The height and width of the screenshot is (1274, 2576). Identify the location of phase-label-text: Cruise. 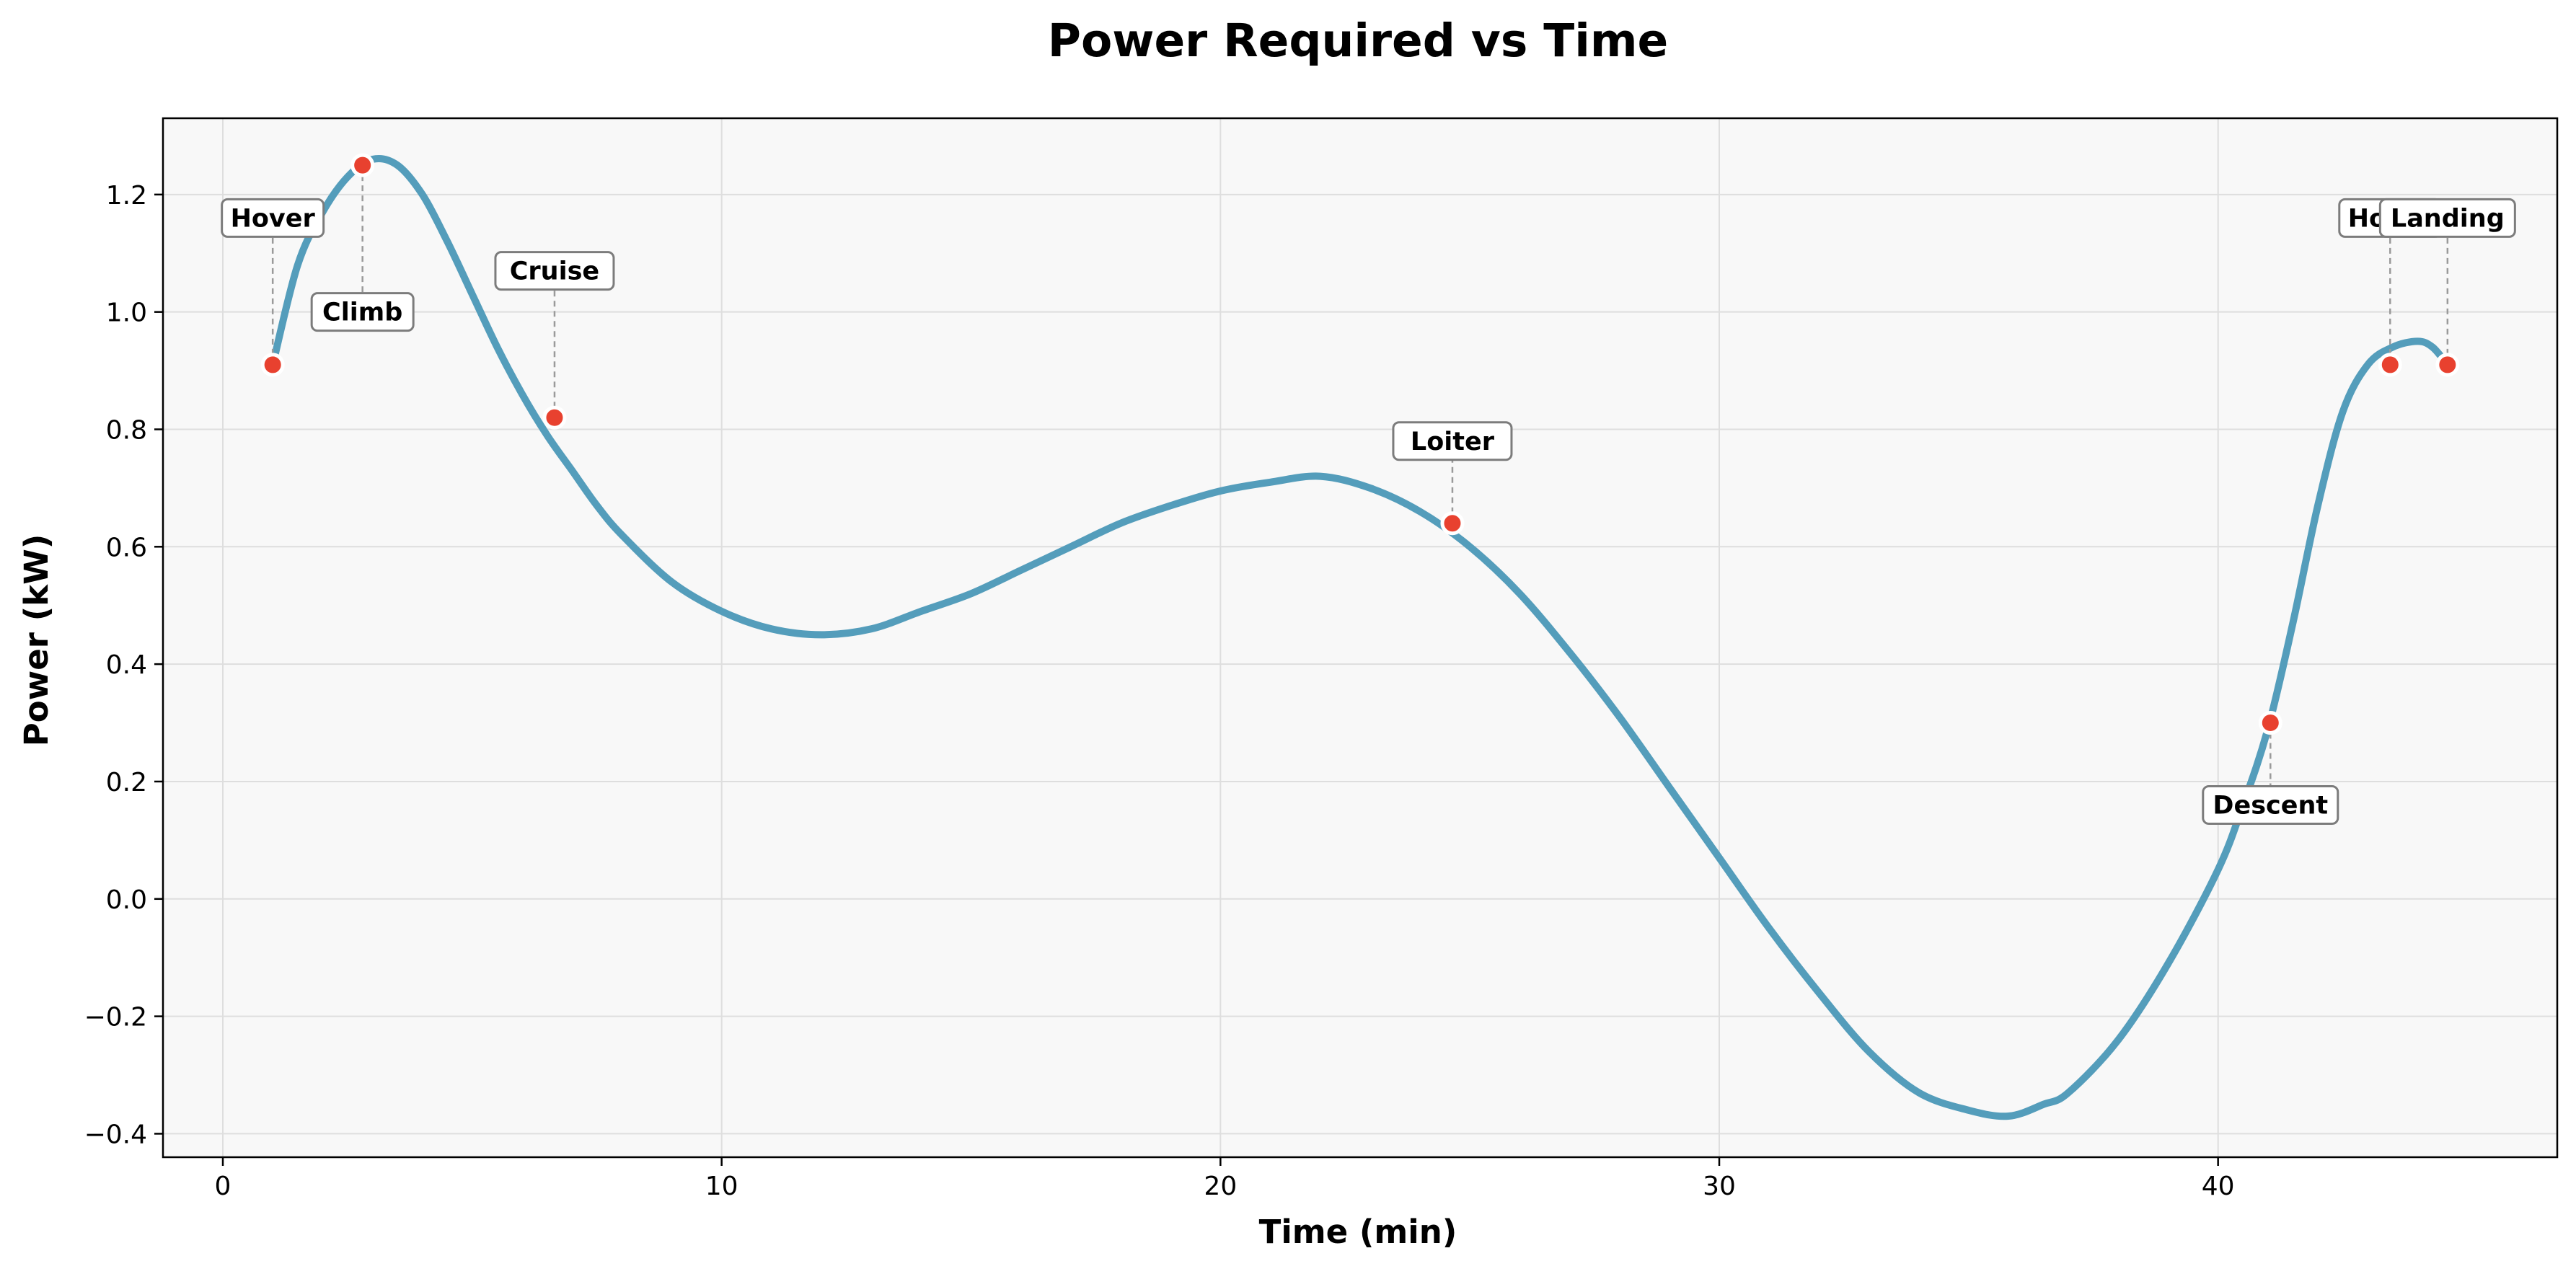
(554, 271).